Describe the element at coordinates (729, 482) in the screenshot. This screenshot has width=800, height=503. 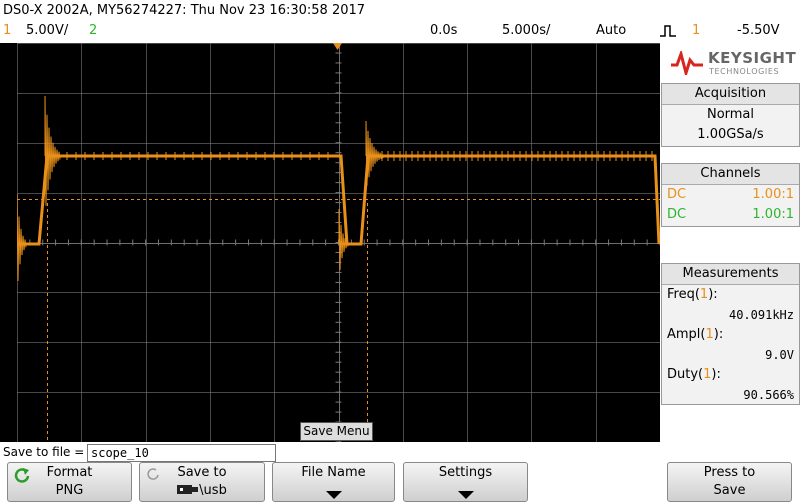
I see `press-to-save-softkey: Press to Save` at that location.